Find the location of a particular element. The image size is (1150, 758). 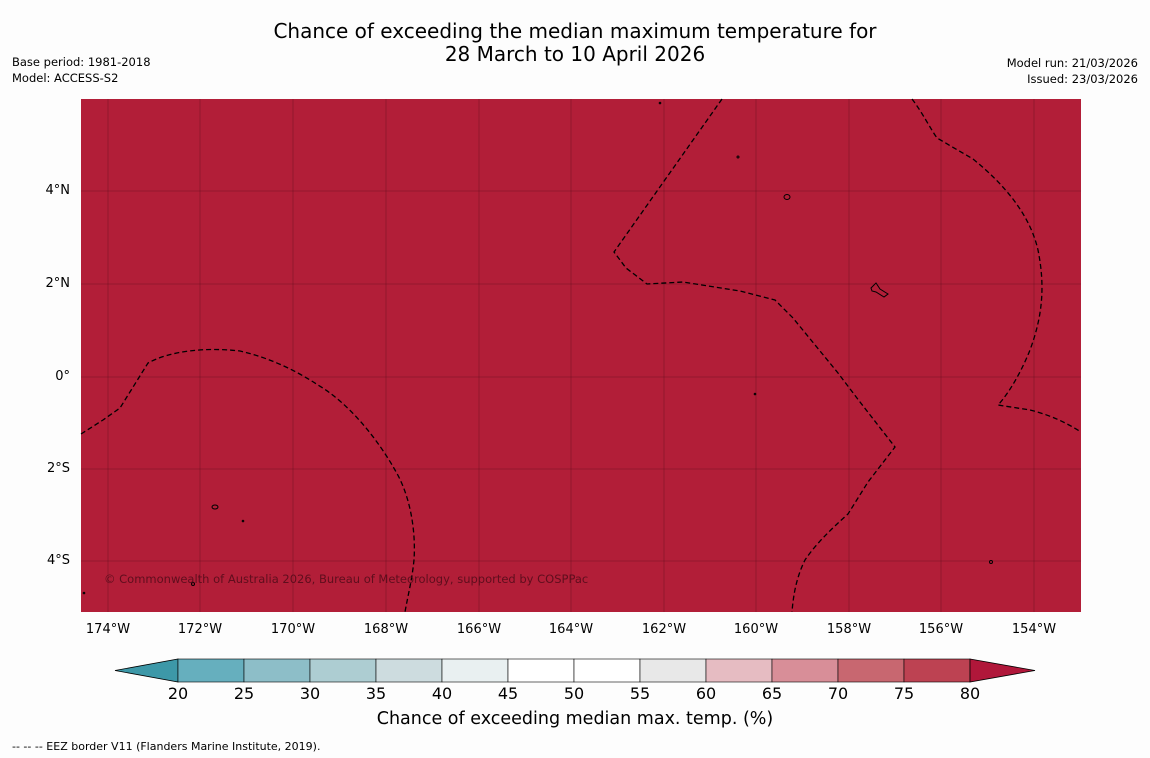

lon-label: 166°W is located at coordinates (479, 629).